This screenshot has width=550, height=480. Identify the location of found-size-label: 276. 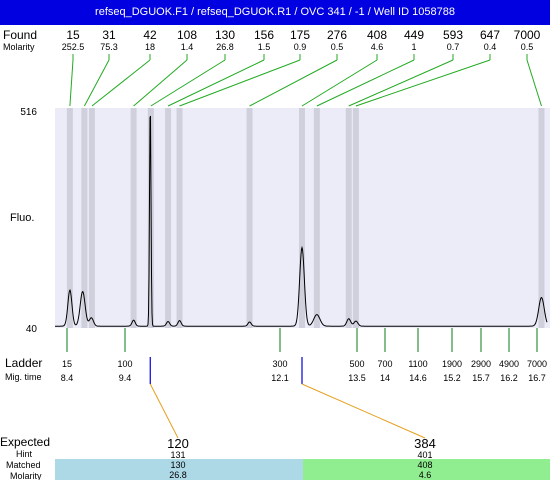
(337, 35).